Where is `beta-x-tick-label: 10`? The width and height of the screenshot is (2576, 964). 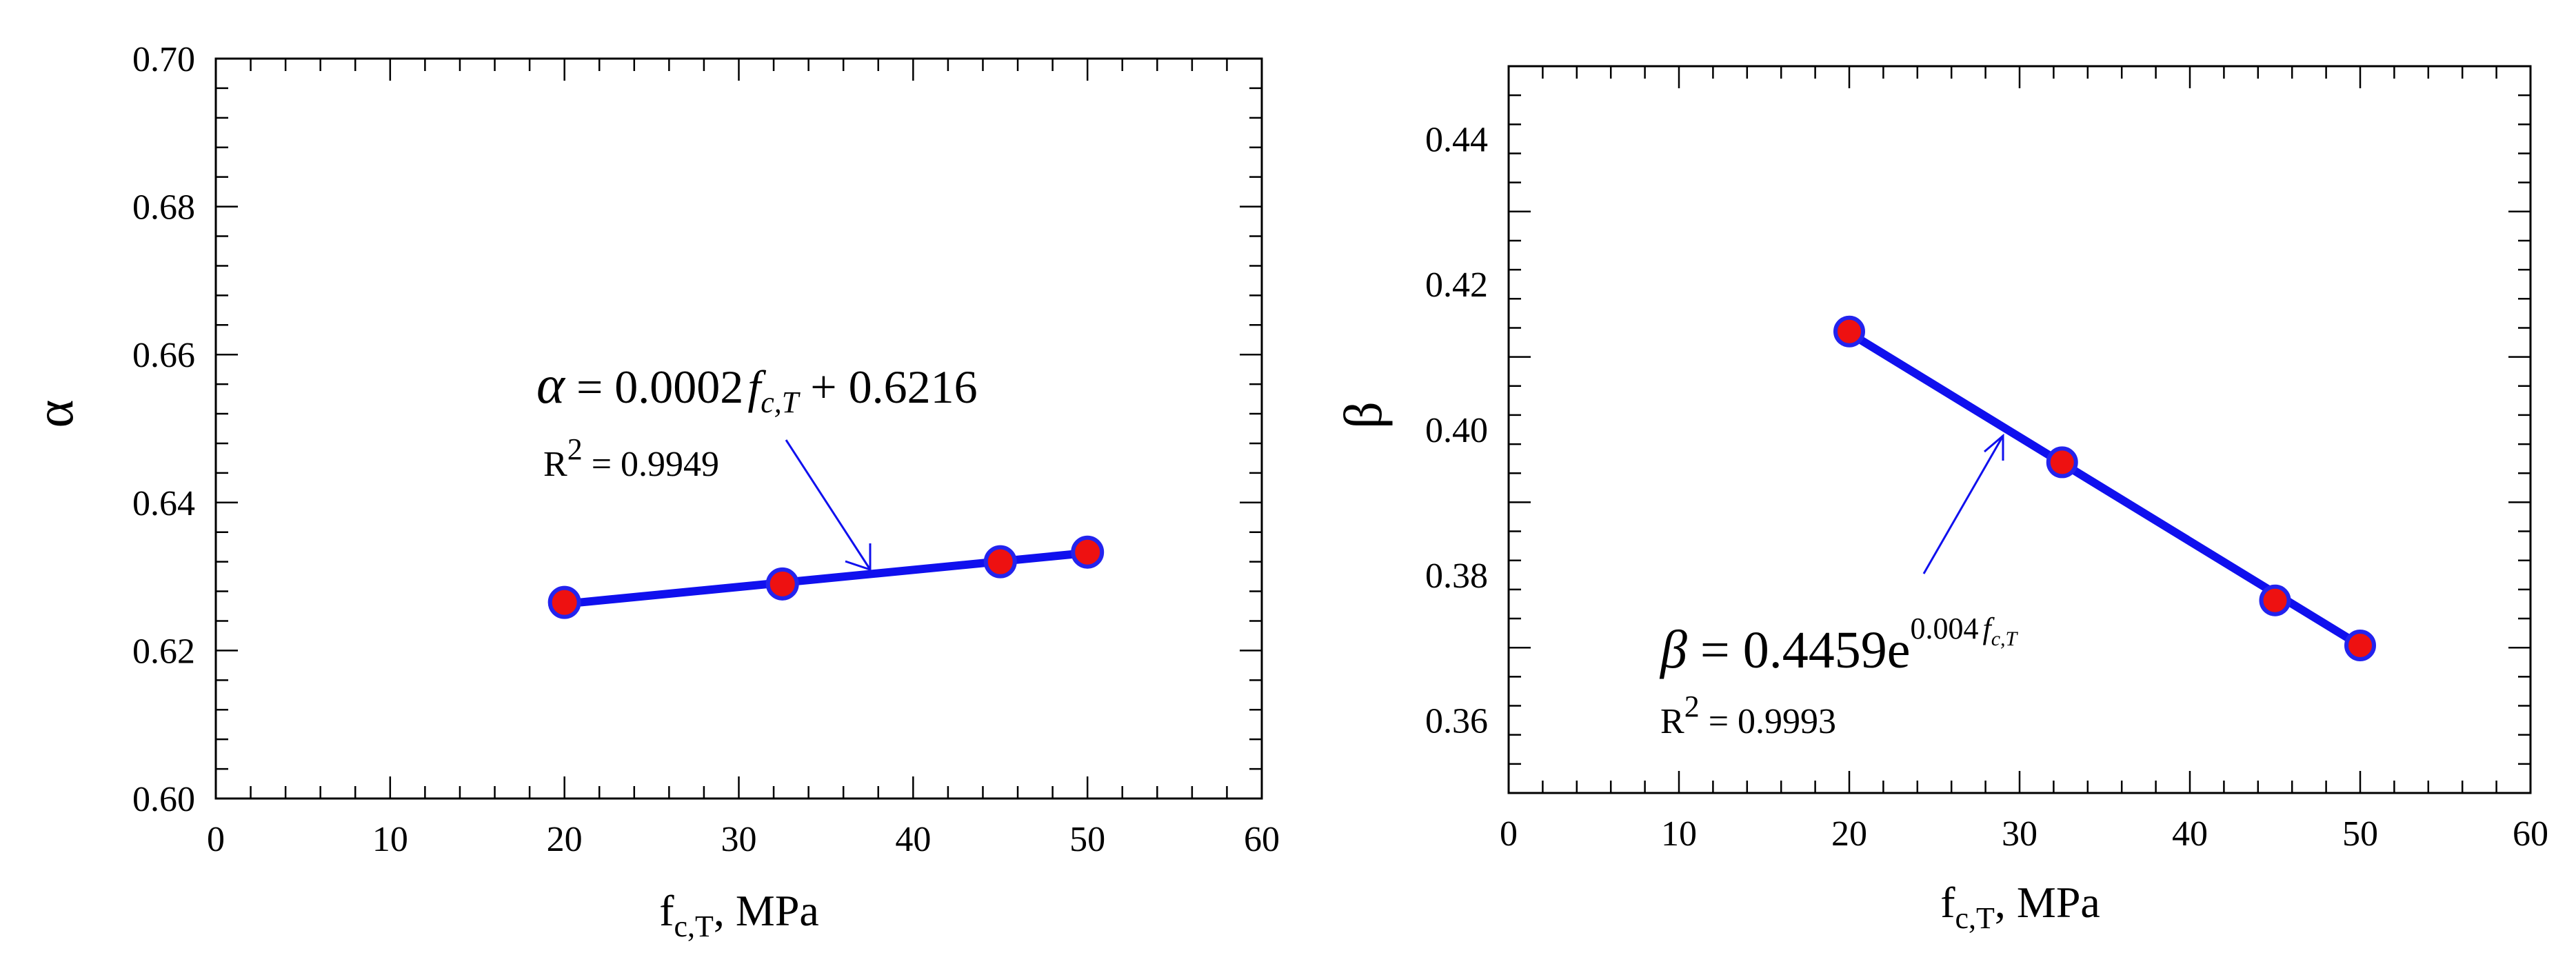 beta-x-tick-label: 10 is located at coordinates (1679, 834).